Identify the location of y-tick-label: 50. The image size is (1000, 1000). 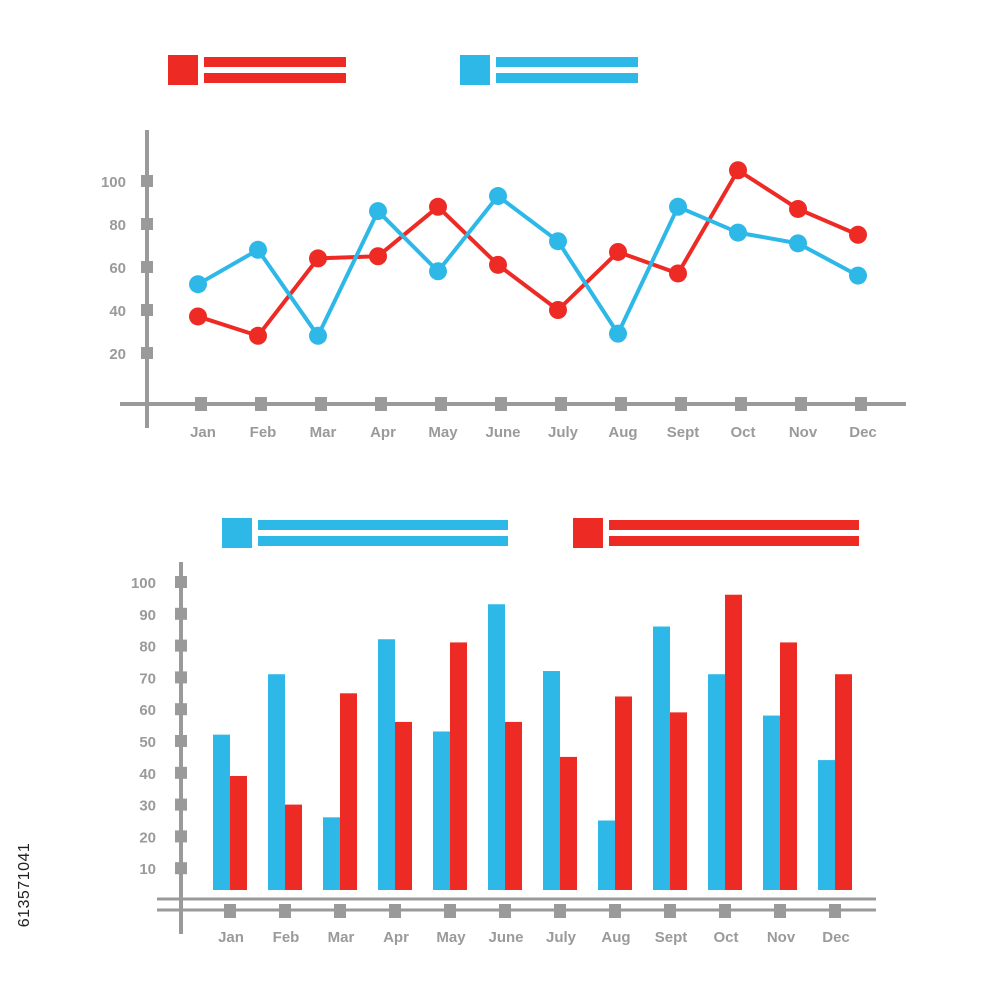
(147, 742).